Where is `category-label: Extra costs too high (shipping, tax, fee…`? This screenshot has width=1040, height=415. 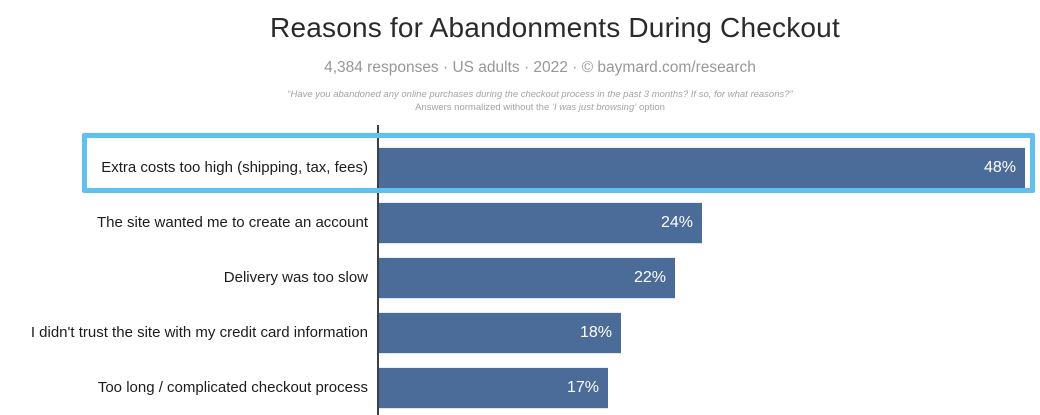 category-label: Extra costs too high (shipping, tax, fee… is located at coordinates (234, 167).